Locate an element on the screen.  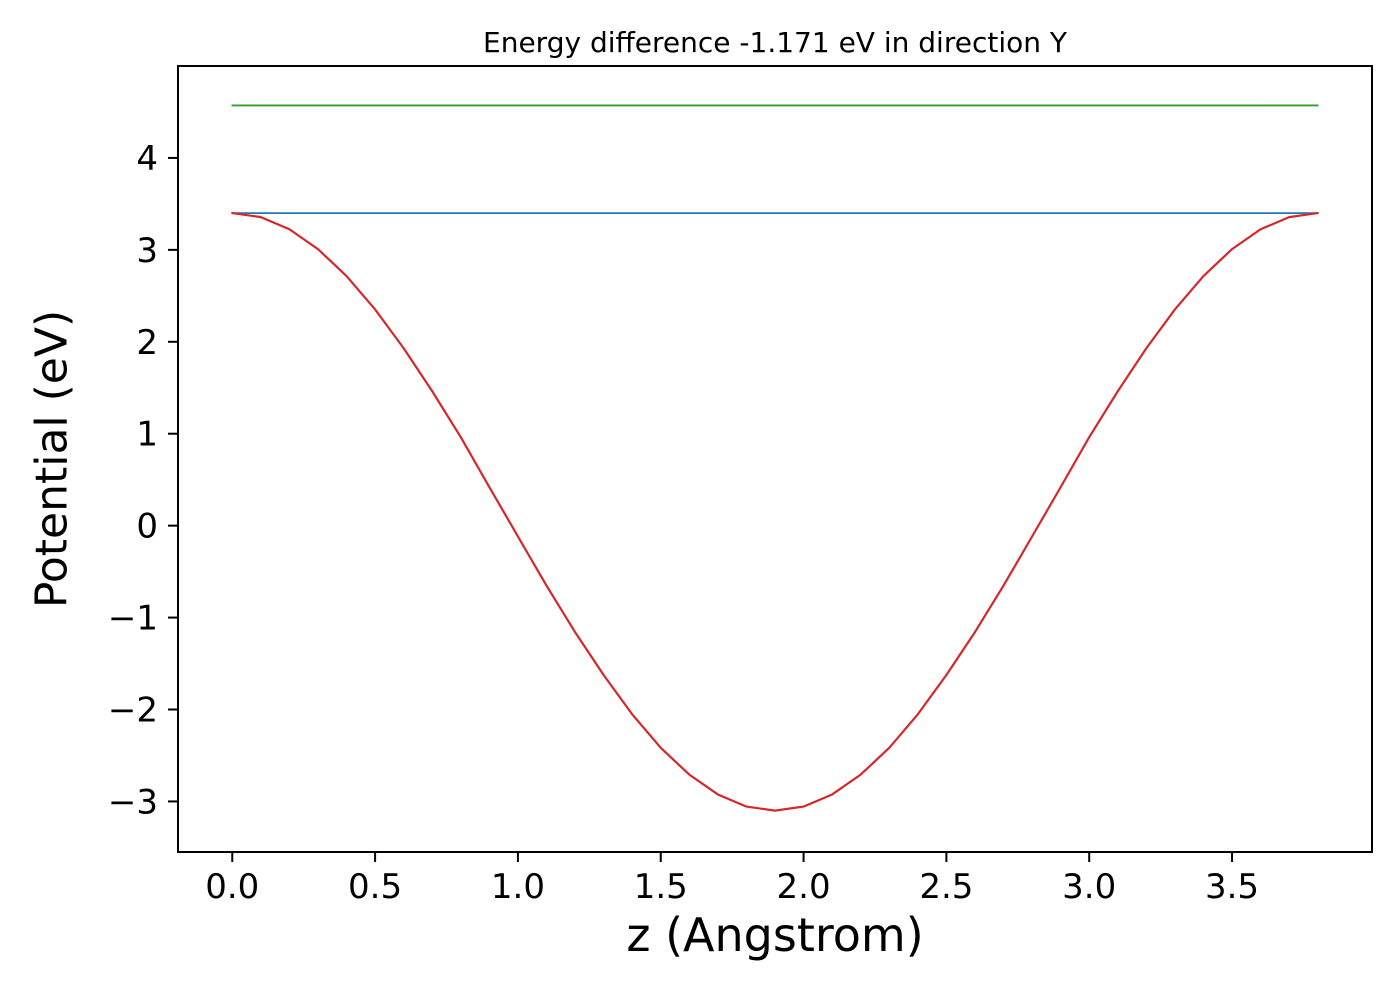
y-axis-label: Potential (eV) is located at coordinates (52, 459).